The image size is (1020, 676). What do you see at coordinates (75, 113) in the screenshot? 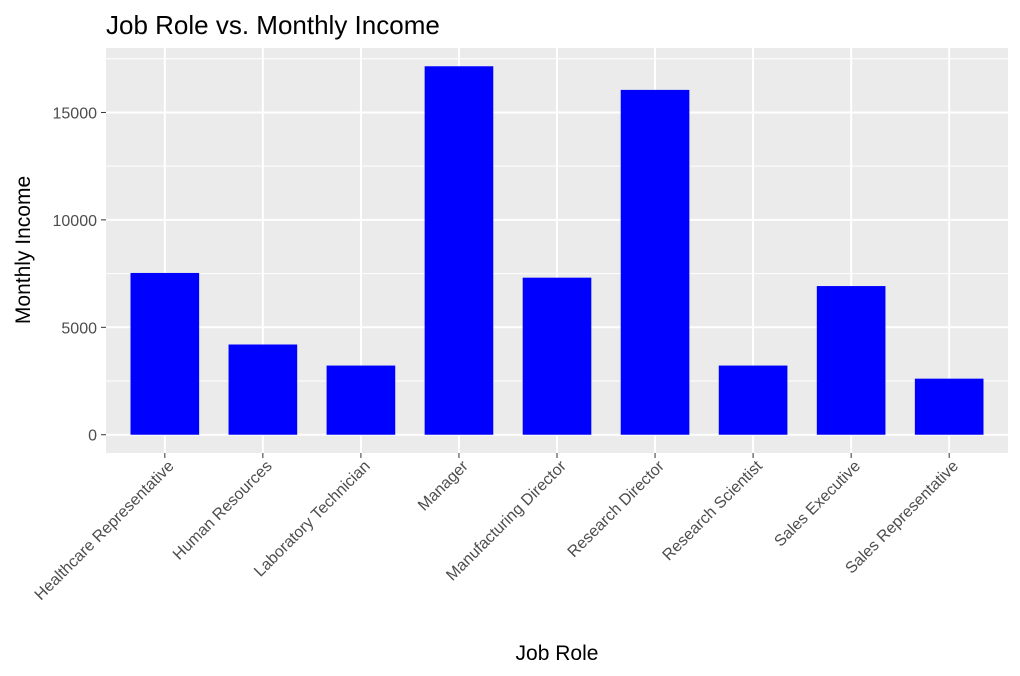
I see `y-tick-label: 15000` at bounding box center [75, 113].